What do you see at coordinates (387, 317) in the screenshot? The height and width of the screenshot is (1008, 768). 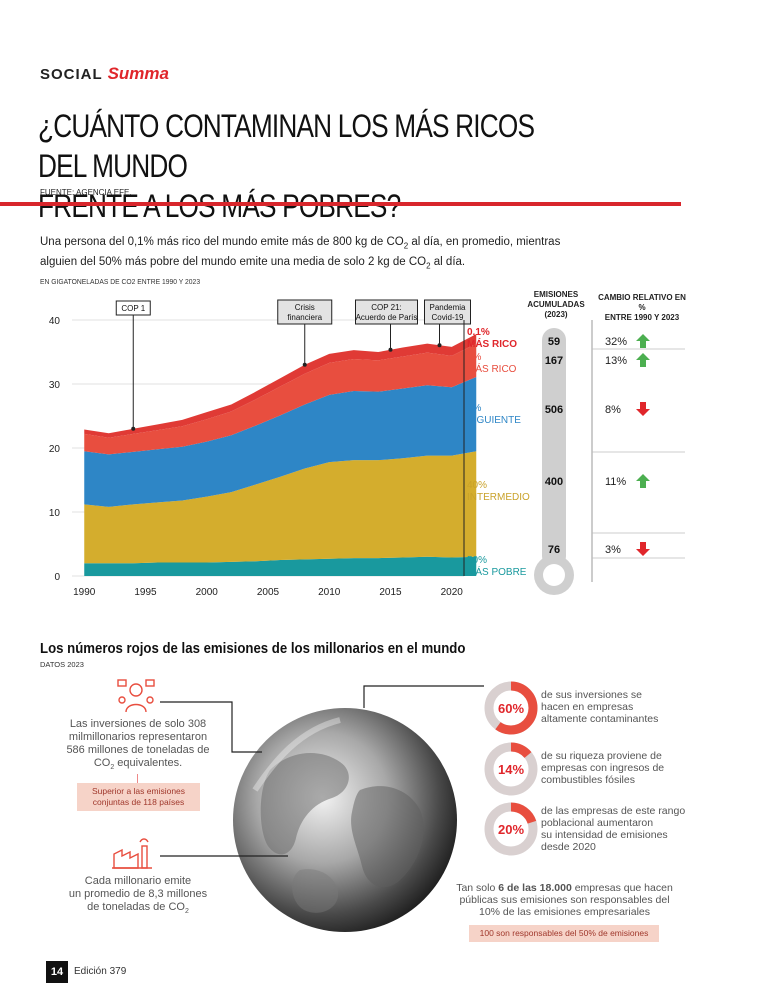 I see `event-label: Acuerdo de París` at bounding box center [387, 317].